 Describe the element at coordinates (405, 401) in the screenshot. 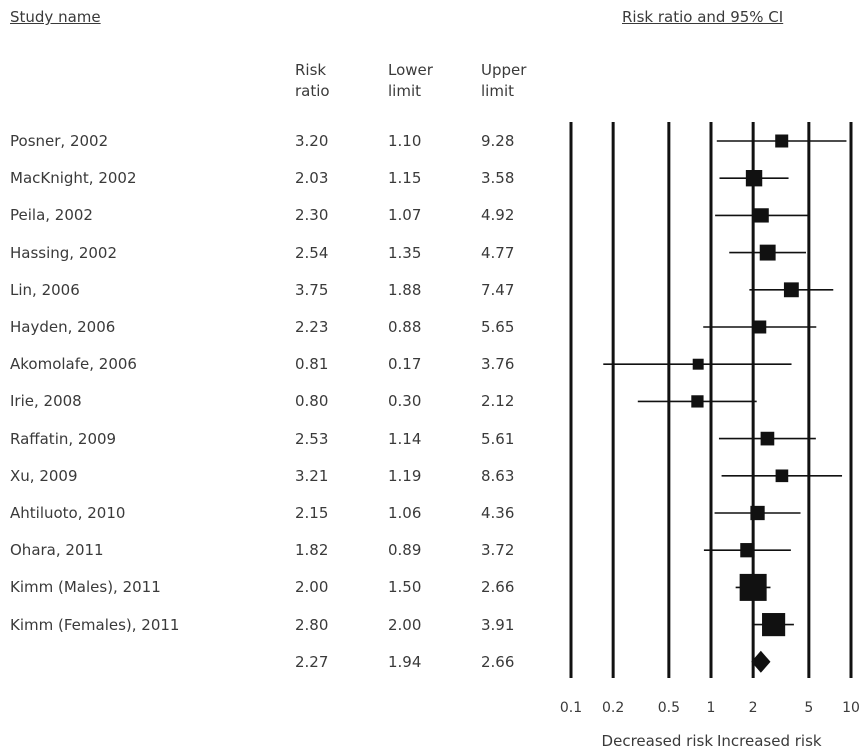

I see `lower-limit-value: 0.30` at that location.